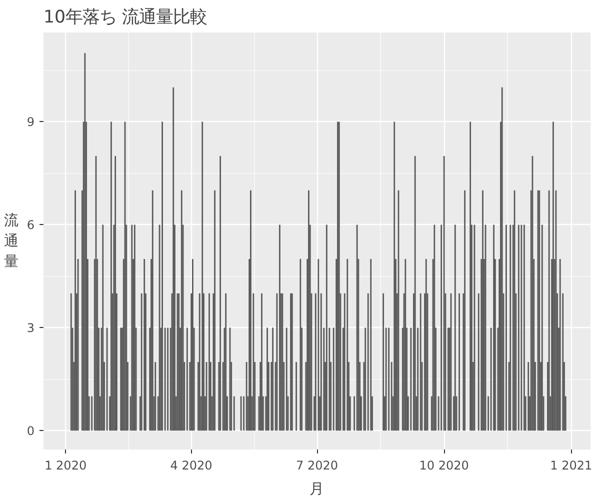 The height and width of the screenshot is (500, 600). Describe the element at coordinates (444, 465) in the screenshot. I see `x-tick-label: 10 2020` at that location.